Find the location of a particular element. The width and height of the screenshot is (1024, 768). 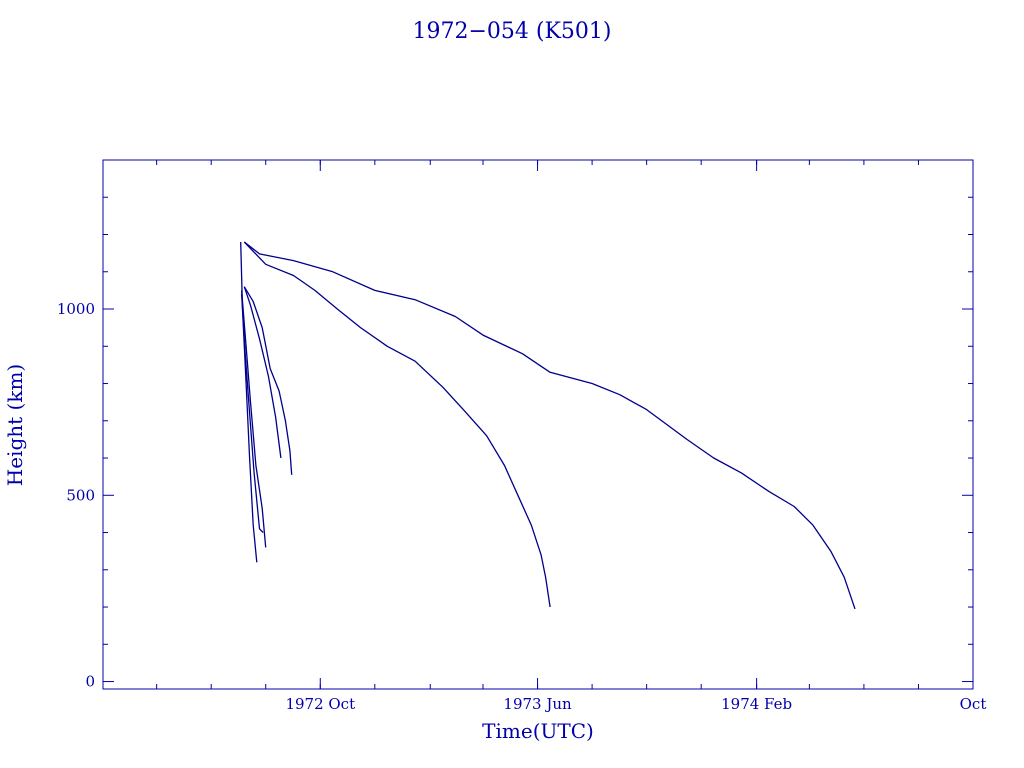

y-axis-label: Height (km) is located at coordinates (15, 425).